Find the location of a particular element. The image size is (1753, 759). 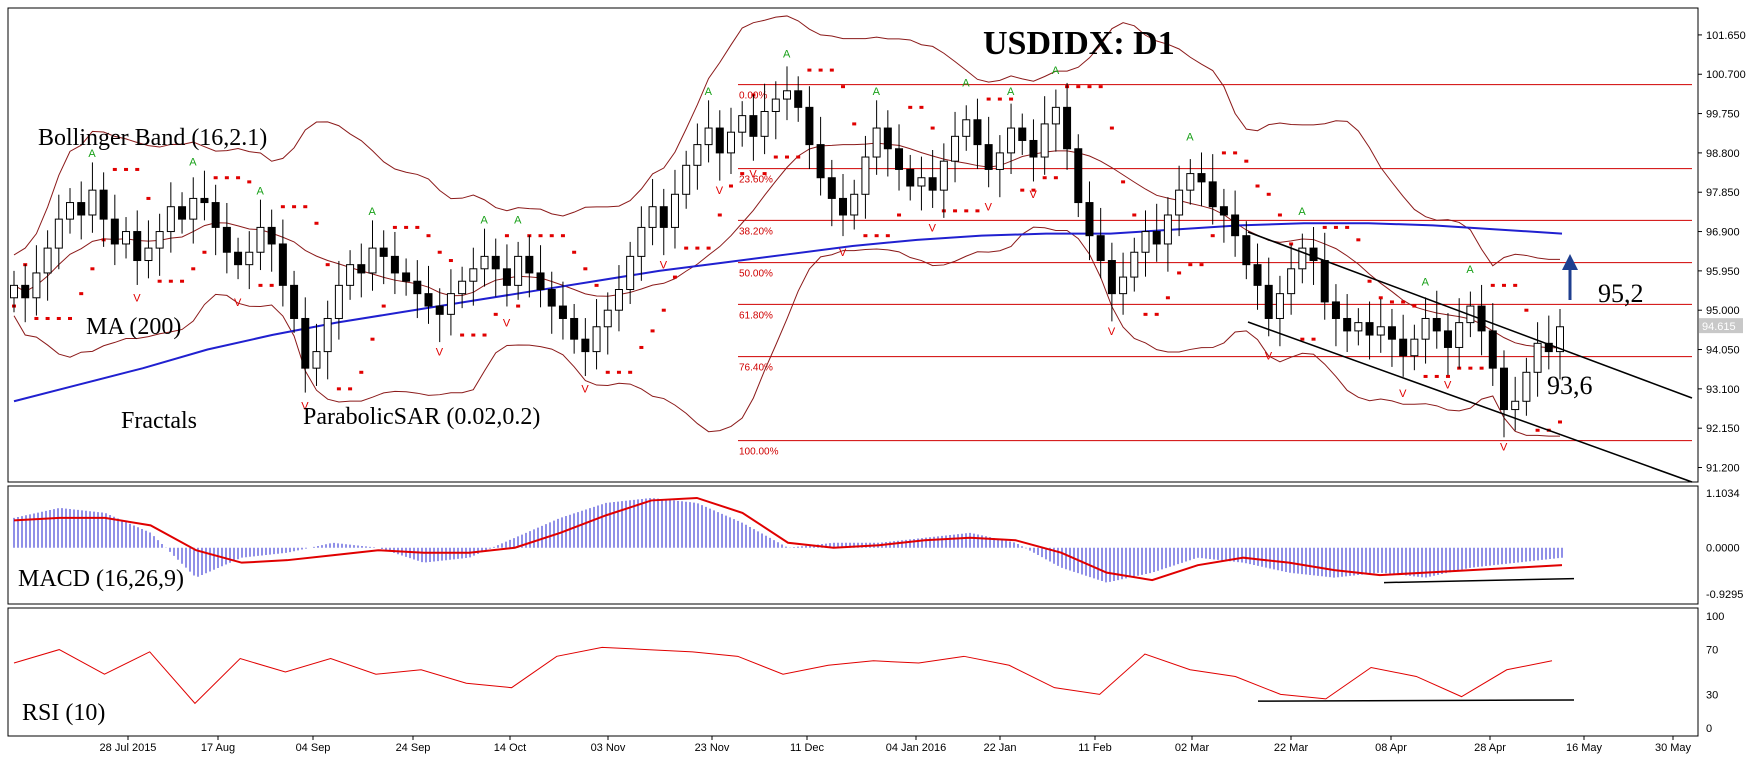

fractal-down-128: V is located at coordinates (1448, 386).